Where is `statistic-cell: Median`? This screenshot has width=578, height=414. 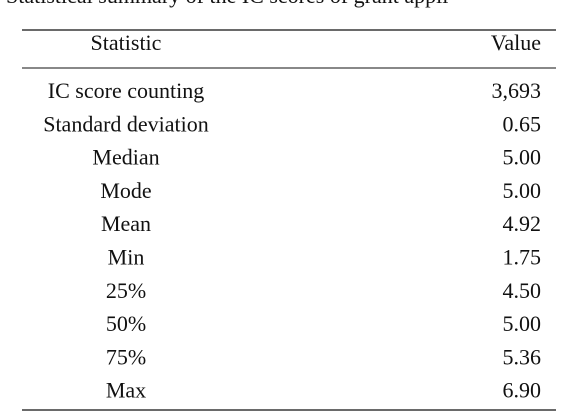
statistic-cell: Median is located at coordinates (125, 157).